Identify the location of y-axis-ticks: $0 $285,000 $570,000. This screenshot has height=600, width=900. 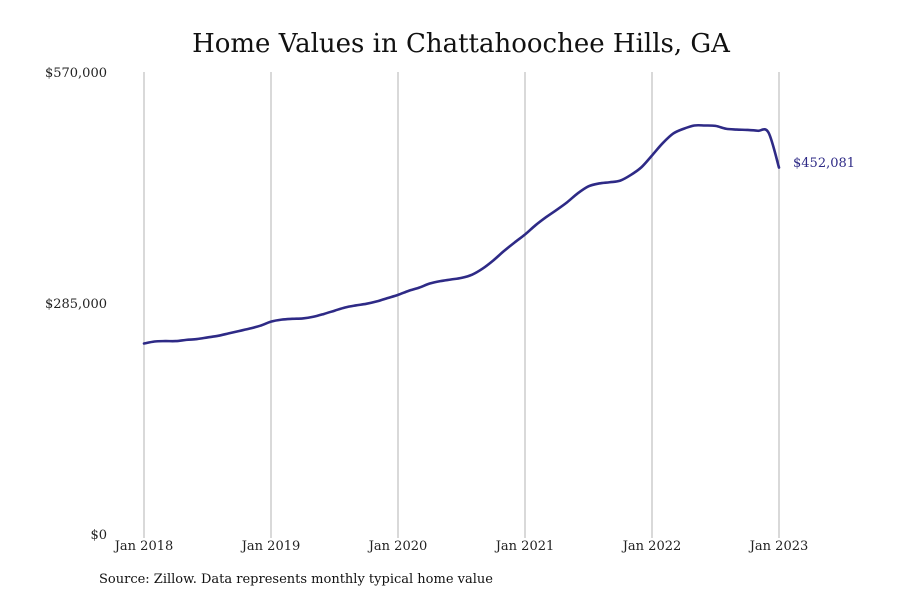
(76, 304).